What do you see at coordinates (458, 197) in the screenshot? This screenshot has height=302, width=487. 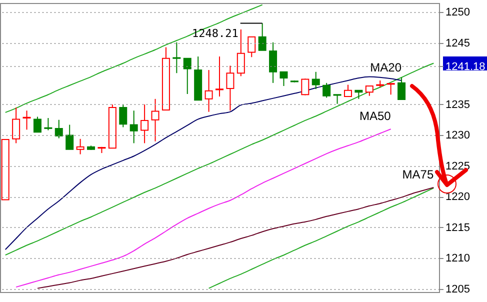 I see `y-tick-label: 1220` at bounding box center [458, 197].